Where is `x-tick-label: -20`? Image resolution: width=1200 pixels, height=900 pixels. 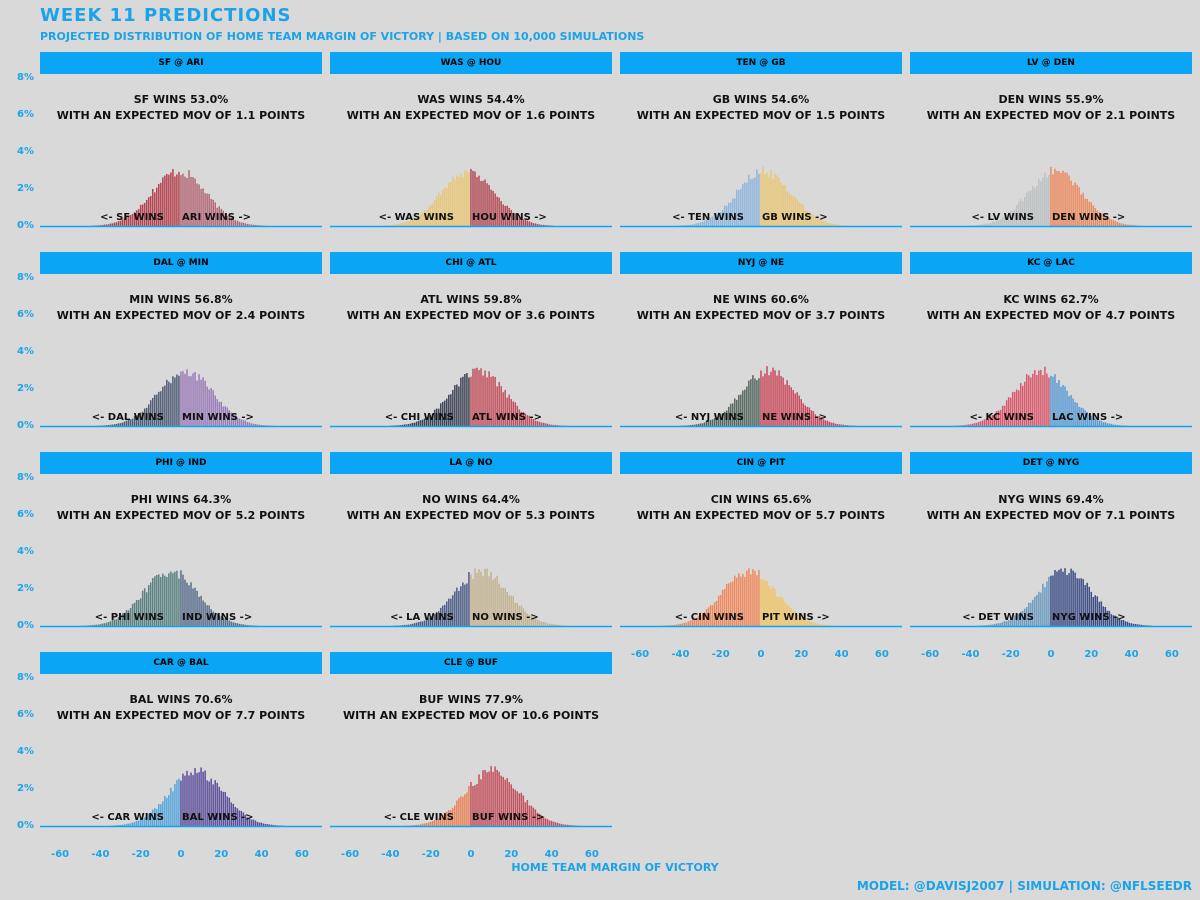 x-tick-label: -20 is located at coordinates (430, 854).